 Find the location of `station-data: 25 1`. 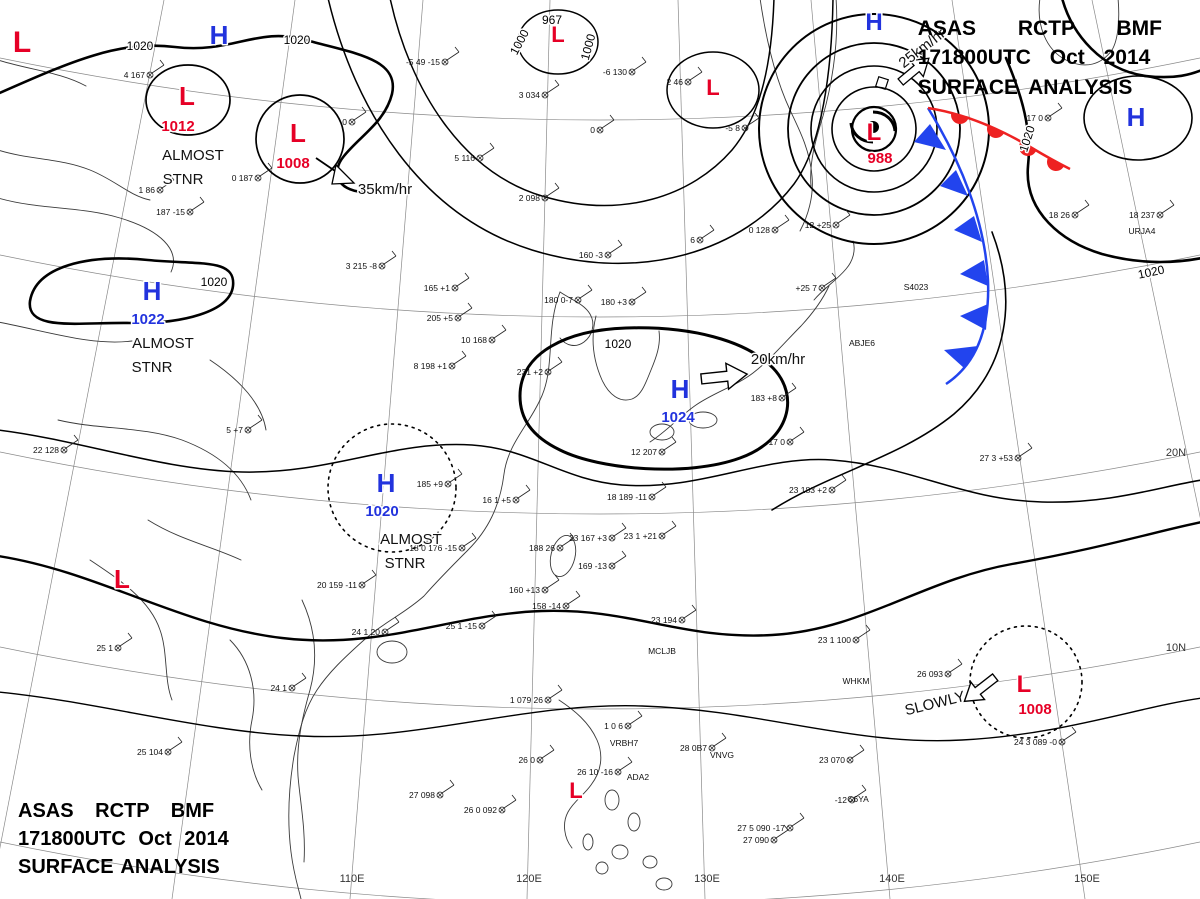

station-data: 25 1 is located at coordinates (104, 648).